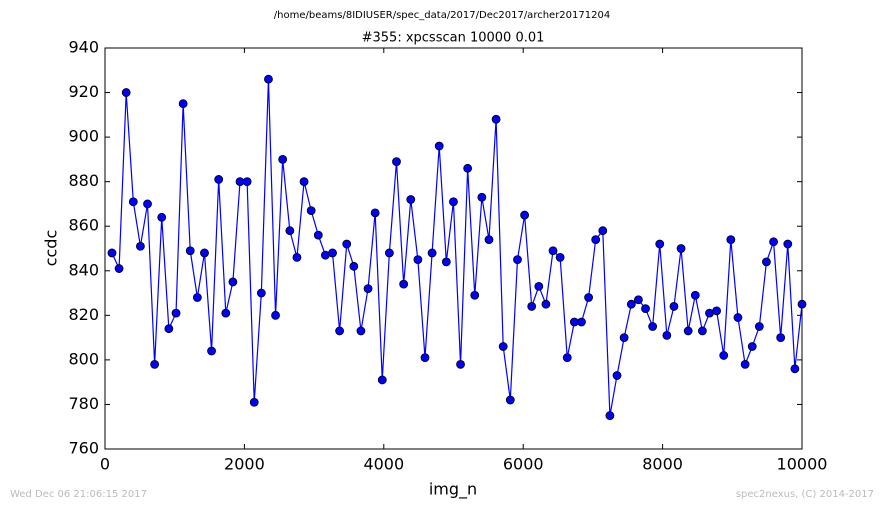 The width and height of the screenshot is (884, 509). What do you see at coordinates (244, 464) in the screenshot?
I see `x-tick-label: 2000` at bounding box center [244, 464].